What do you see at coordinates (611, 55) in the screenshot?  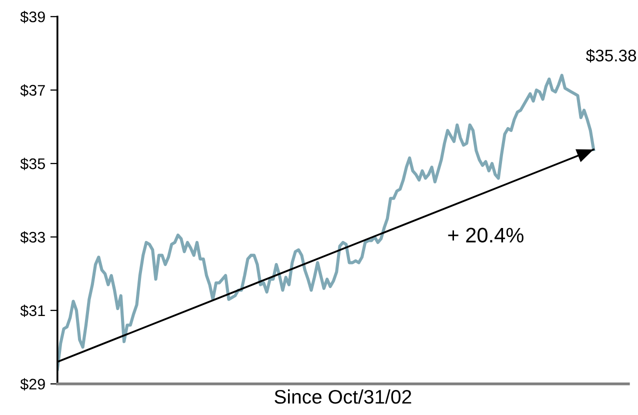 I see `annotation: $35.38` at bounding box center [611, 55].